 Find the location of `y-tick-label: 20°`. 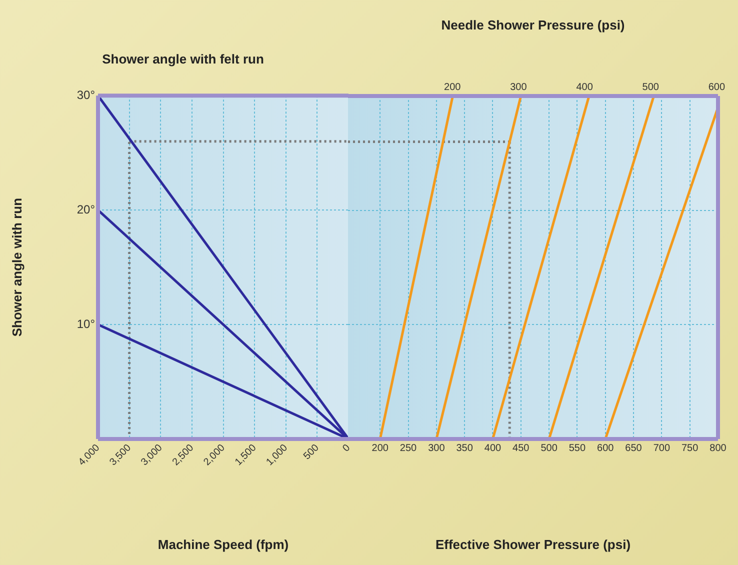

y-tick-label: 20° is located at coordinates (86, 209).